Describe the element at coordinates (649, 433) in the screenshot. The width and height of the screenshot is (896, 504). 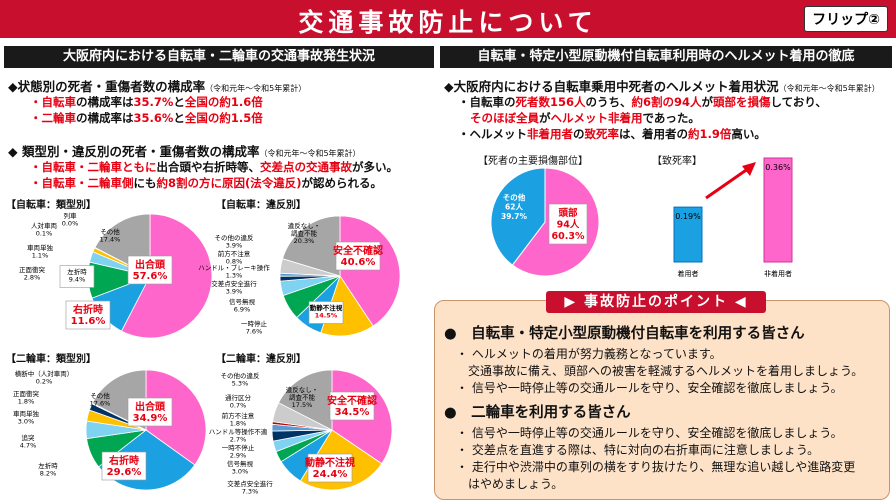
I see `points-moto-1: ・ 信号や一時停止等の交通ルールを守り、安全確認を徹底しましょう。` at that location.